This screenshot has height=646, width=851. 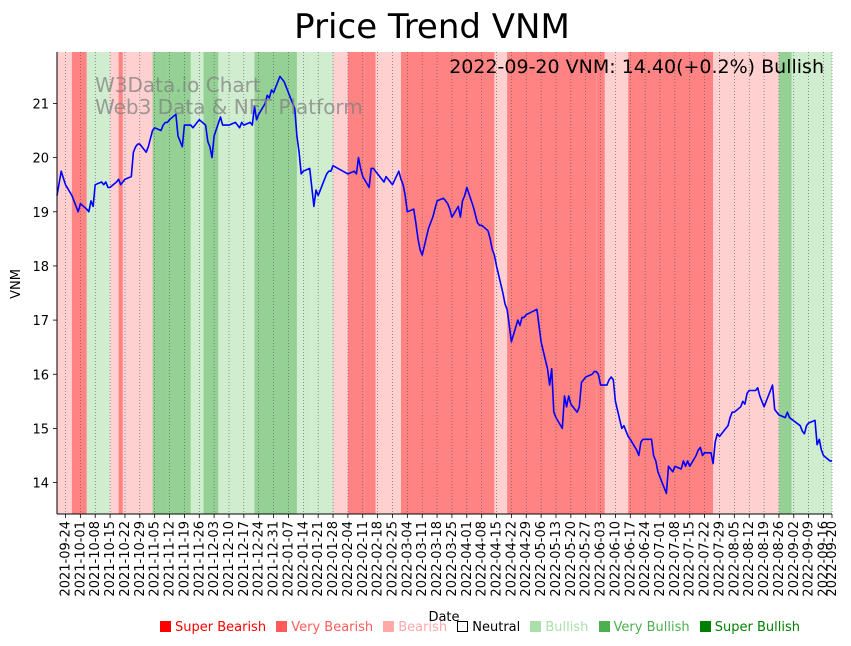 I want to click on legend-item-bearish: Bearish, so click(x=415, y=627).